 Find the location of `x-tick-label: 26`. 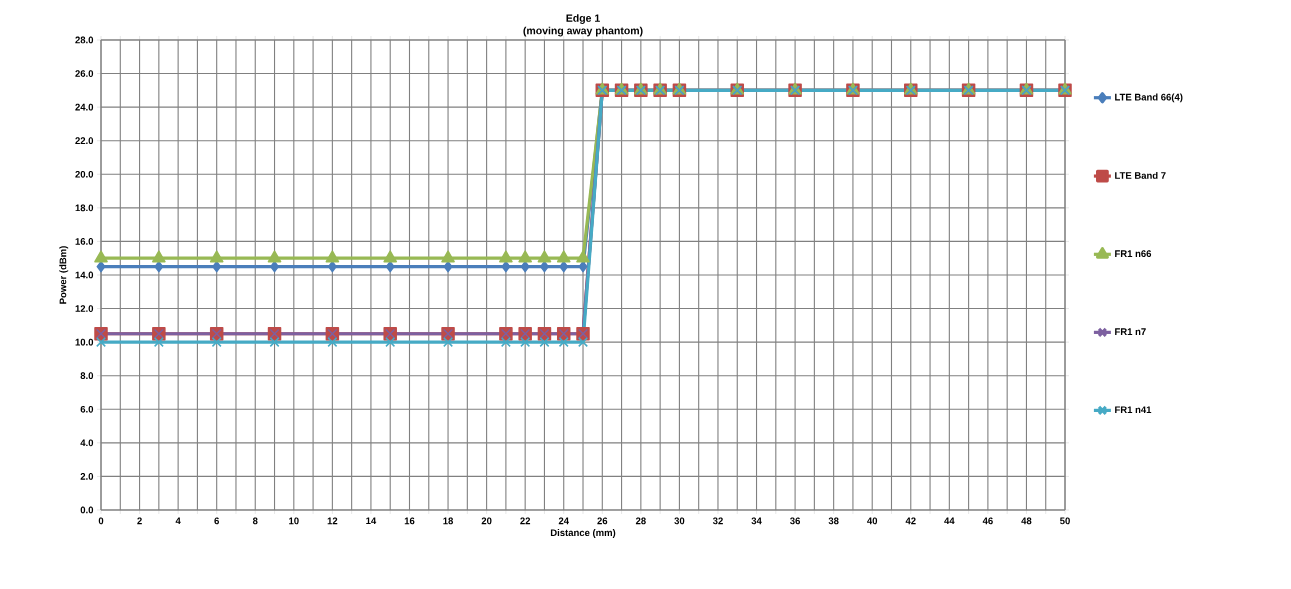

x-tick-label: 26 is located at coordinates (602, 521).